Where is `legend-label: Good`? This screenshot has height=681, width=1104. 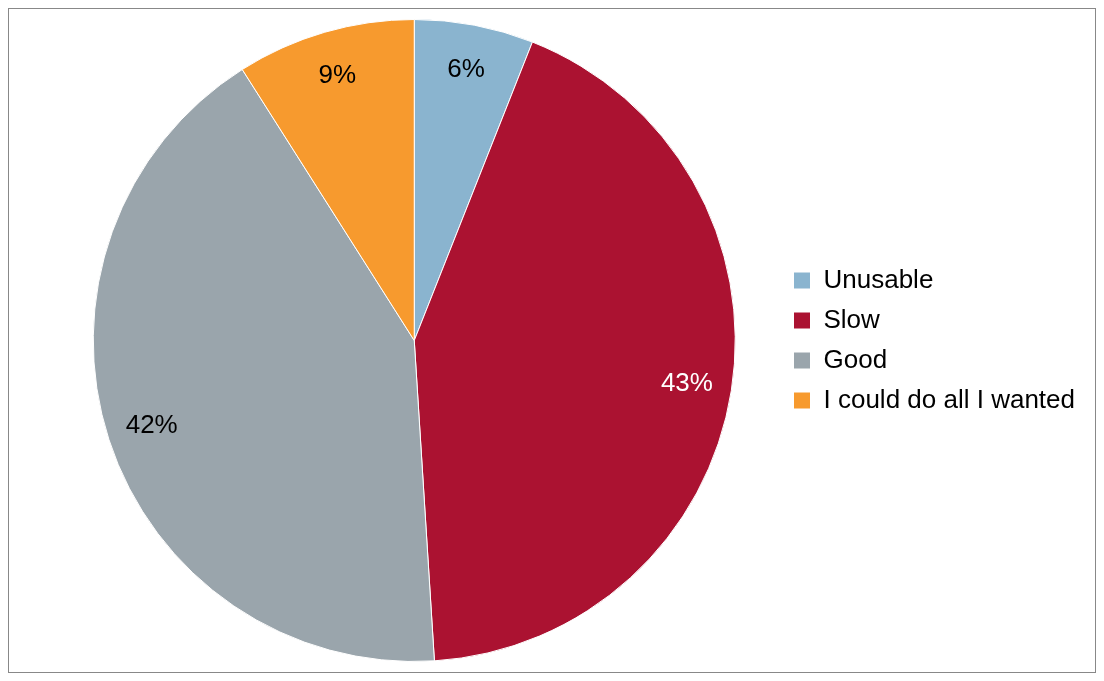 legend-label: Good is located at coordinates (855, 358).